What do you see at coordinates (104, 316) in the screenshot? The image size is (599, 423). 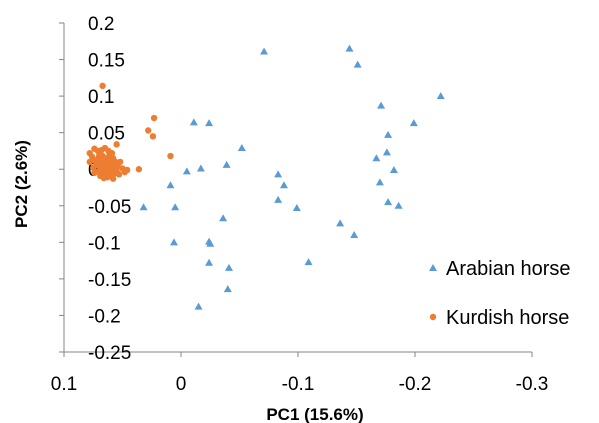 I see `y-tick-label: -0.2` at bounding box center [104, 316].